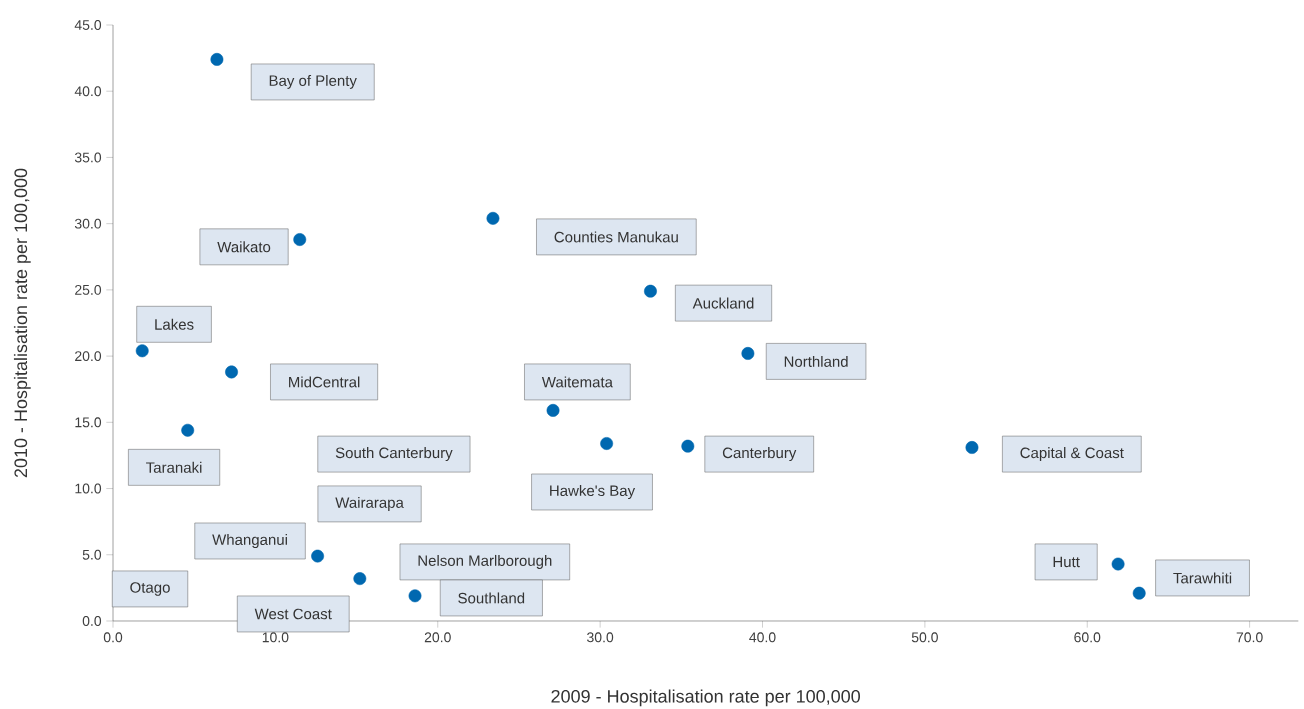 Image resolution: width=1304 pixels, height=709 pixels. I want to click on y-tick-label: 5.0, so click(92, 554).